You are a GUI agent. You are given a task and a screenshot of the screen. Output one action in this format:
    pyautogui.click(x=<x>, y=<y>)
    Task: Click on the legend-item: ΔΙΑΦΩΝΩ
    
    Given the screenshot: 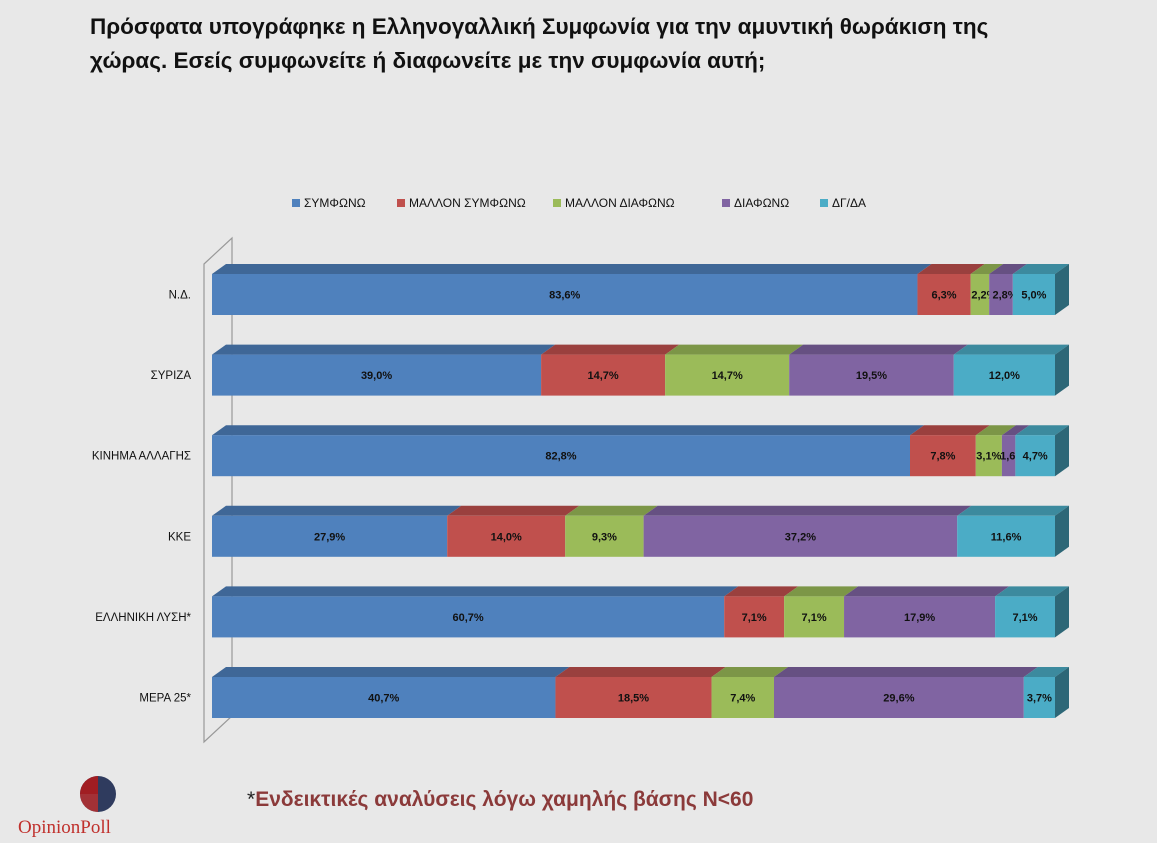 What is the action you would take?
    pyautogui.click(x=755, y=203)
    